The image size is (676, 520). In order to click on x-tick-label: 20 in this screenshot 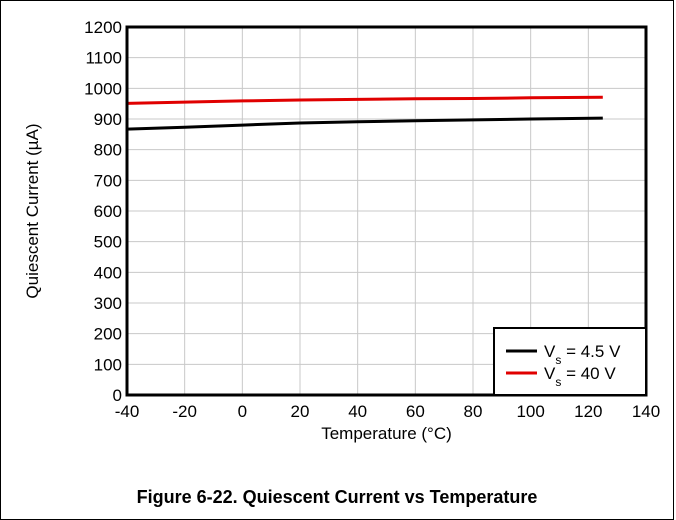, I will do `click(300, 411)`.